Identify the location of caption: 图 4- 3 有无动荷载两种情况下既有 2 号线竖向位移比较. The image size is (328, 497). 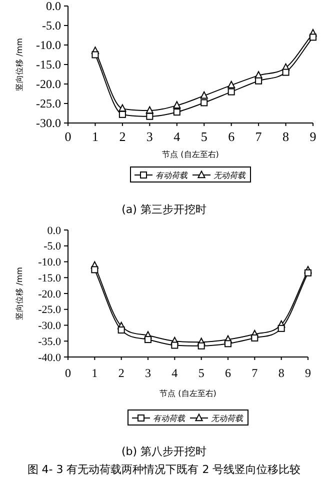
(164, 469).